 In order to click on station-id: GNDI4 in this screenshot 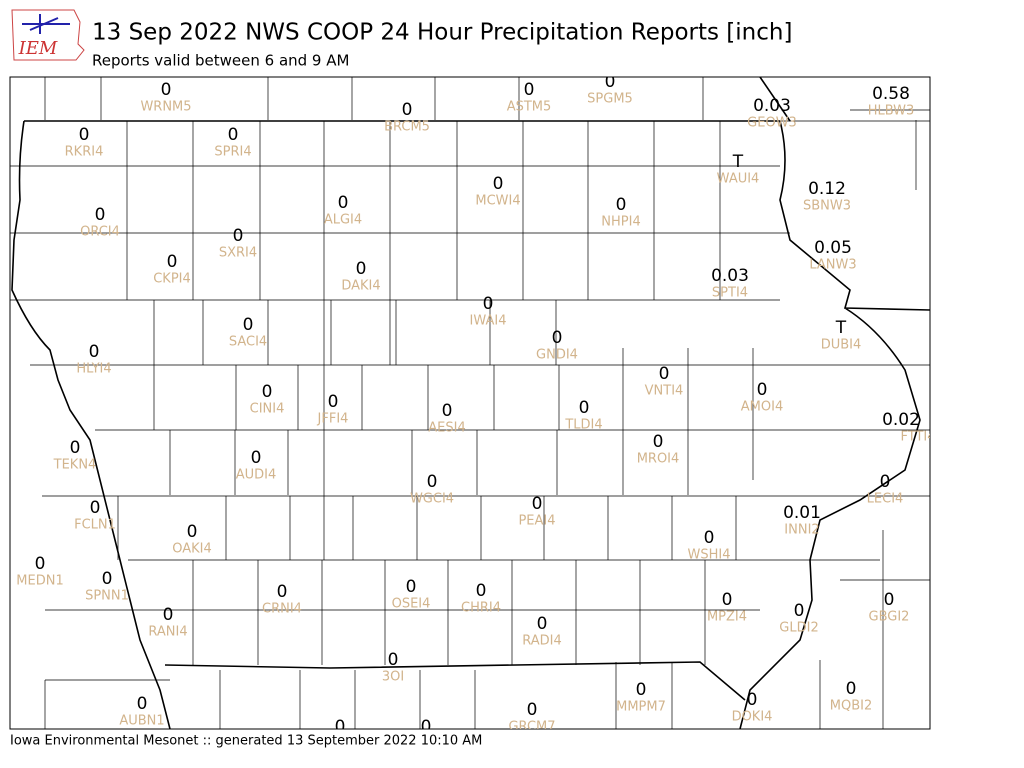, I will do `click(557, 355)`.